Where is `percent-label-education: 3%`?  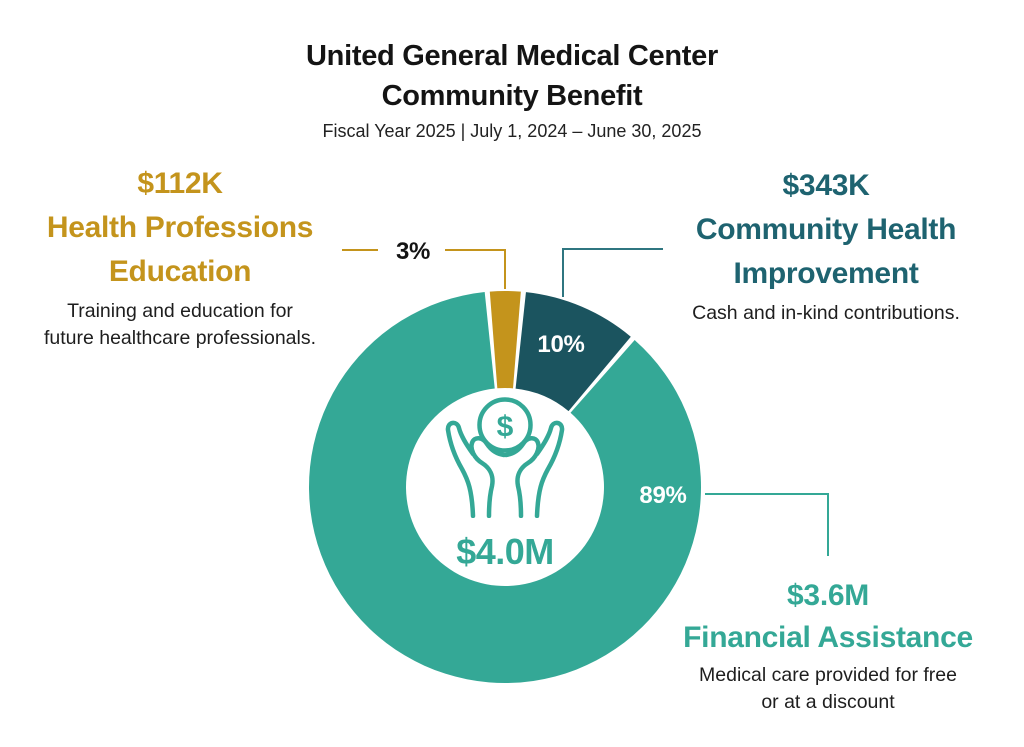
percent-label-education: 3% is located at coordinates (413, 251).